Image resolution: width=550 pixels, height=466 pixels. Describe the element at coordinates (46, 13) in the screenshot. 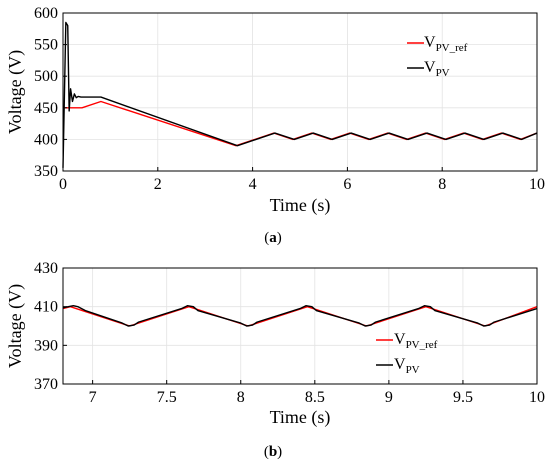

I see `panel-a-y-tick-label: 600` at that location.